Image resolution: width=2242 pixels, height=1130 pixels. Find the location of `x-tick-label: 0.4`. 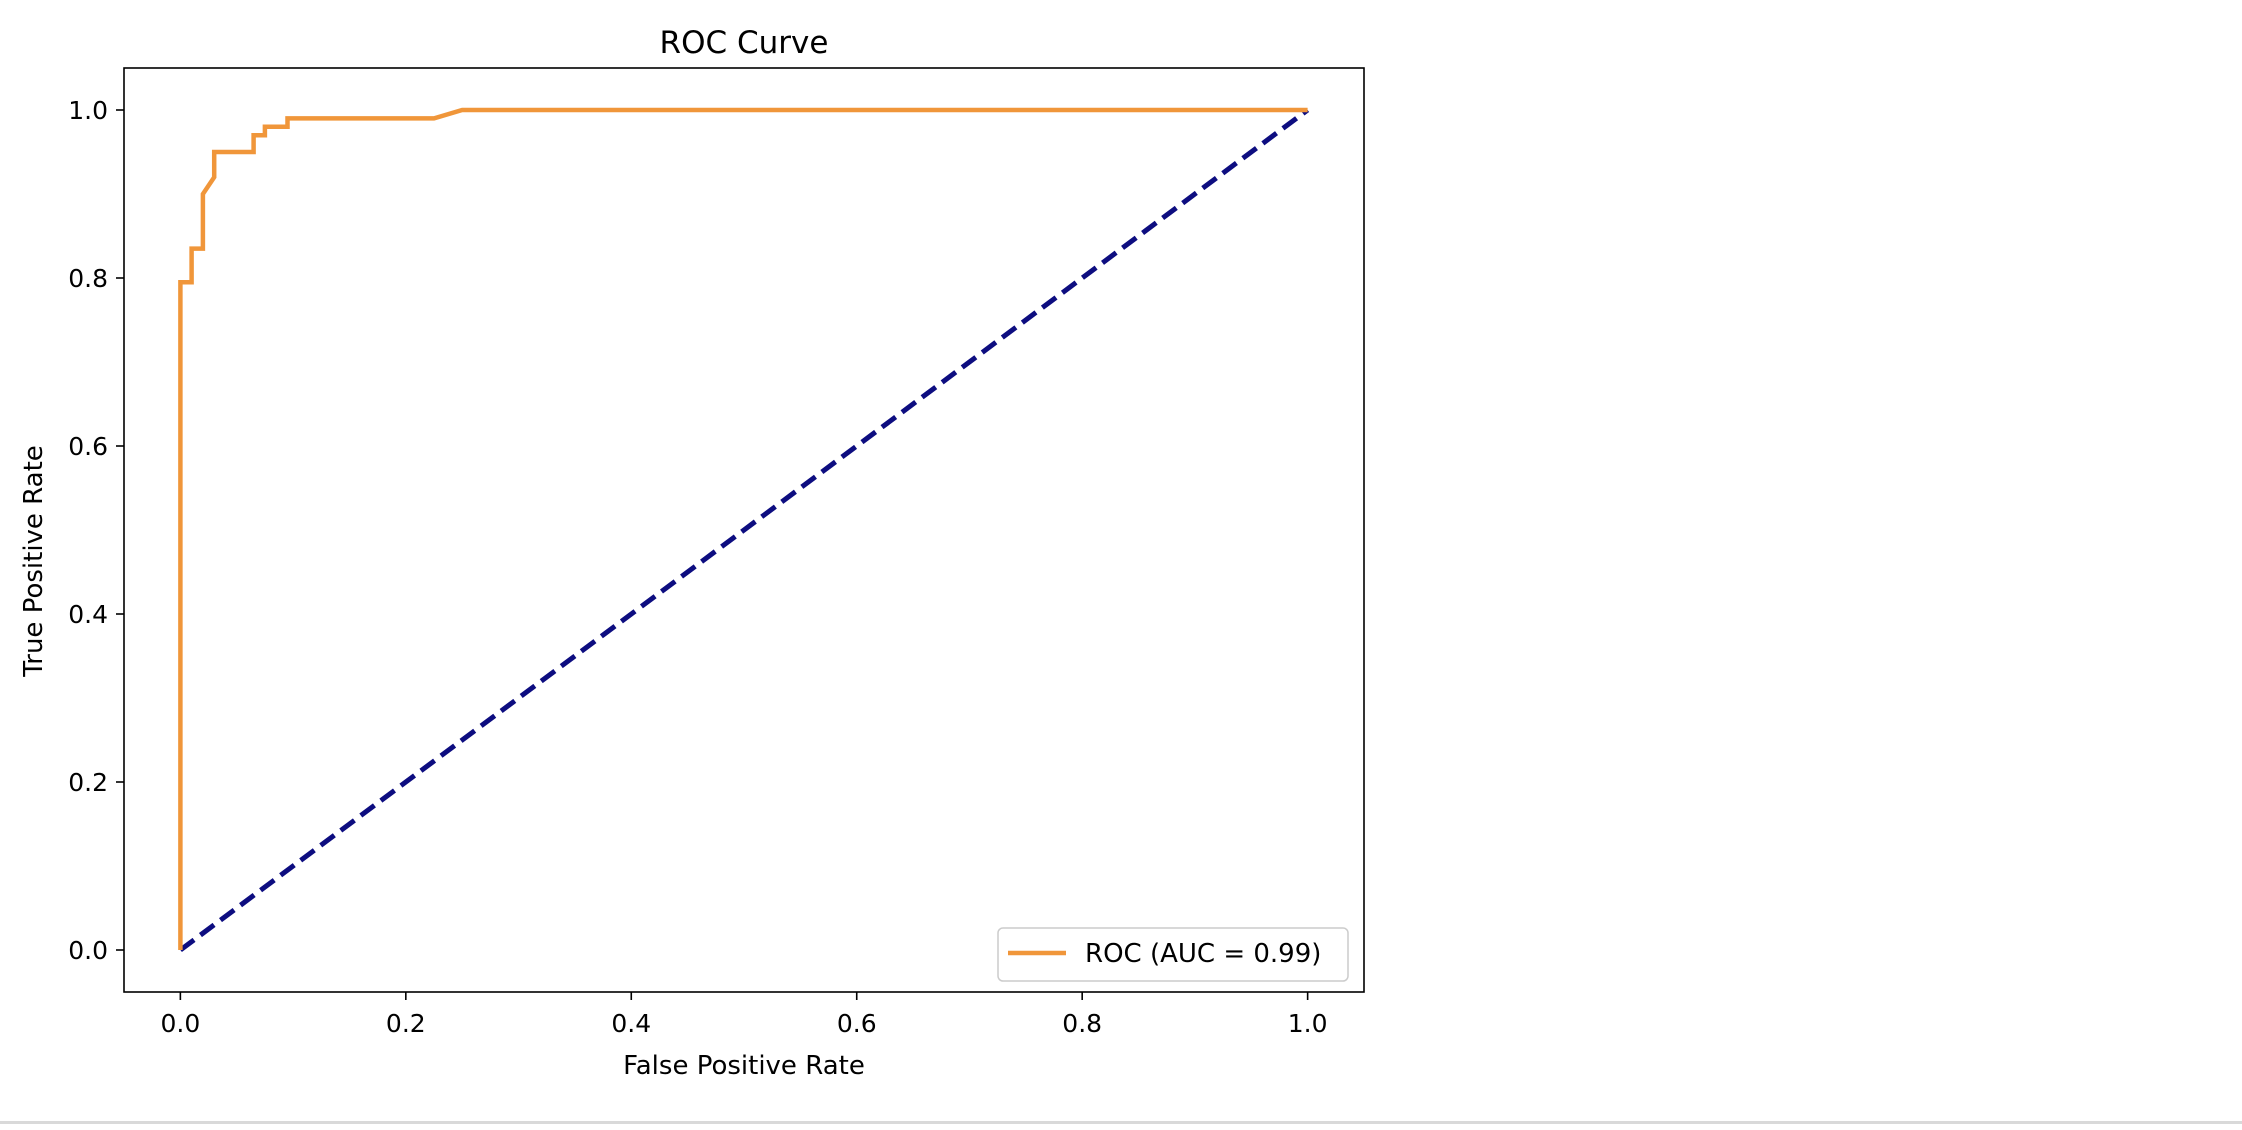

x-tick-label: 0.4 is located at coordinates (631, 1023).